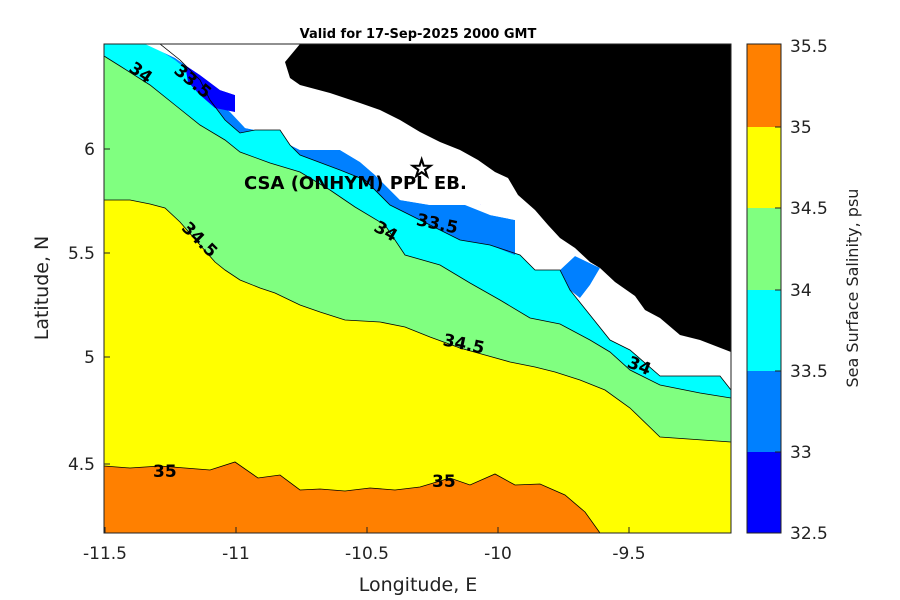  I want to click on map-title: Valid for 17-Sep-2025 2000 GMT, so click(418, 34).